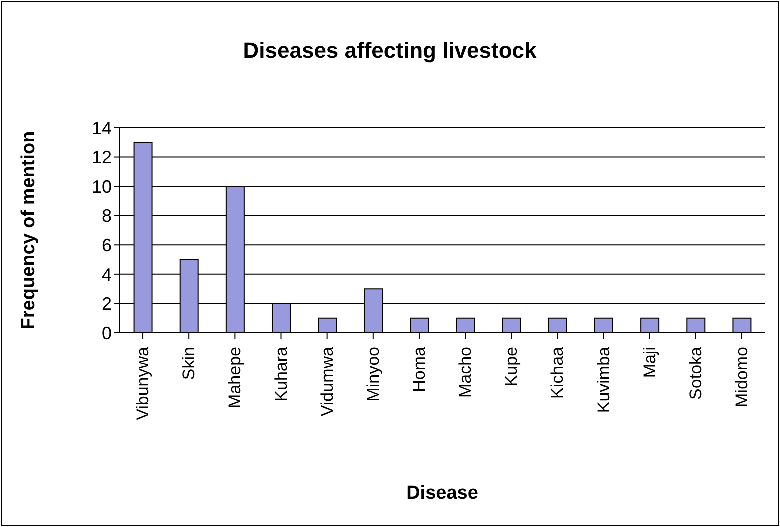 This screenshot has height=527, width=780. Describe the element at coordinates (558, 372) in the screenshot. I see `x-tick-label: Kichaa` at that location.